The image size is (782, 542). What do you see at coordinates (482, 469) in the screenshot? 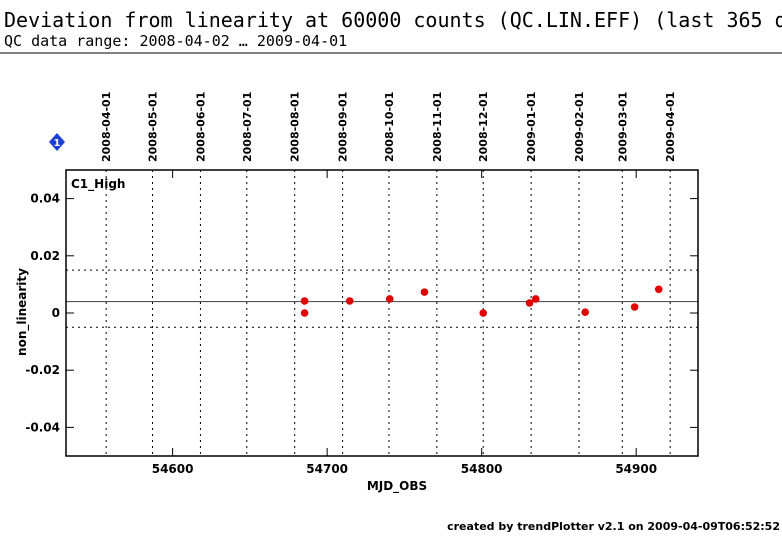
I see `x-tick-label: 54800` at bounding box center [482, 469].